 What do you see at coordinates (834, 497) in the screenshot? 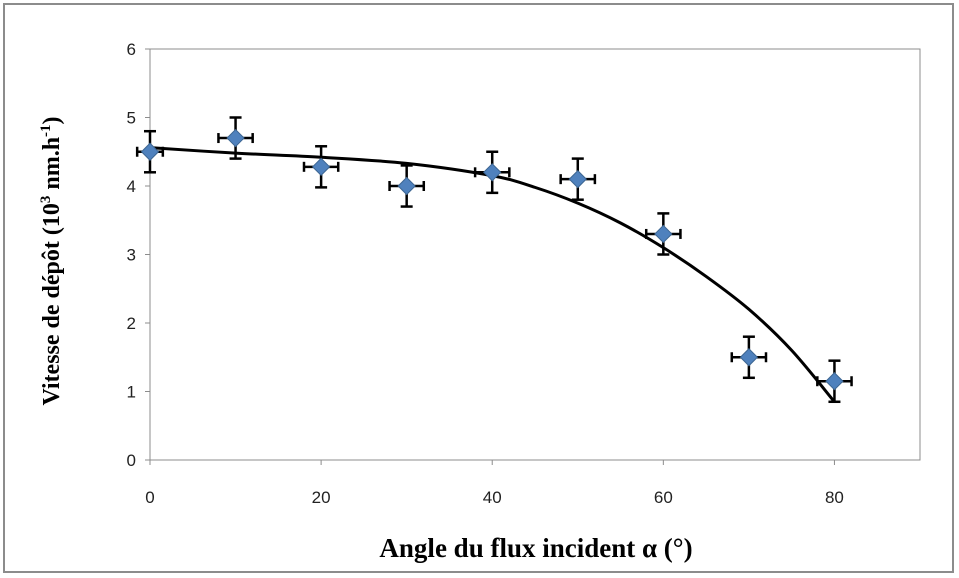
I see `x-tick-label: 80` at bounding box center [834, 497].